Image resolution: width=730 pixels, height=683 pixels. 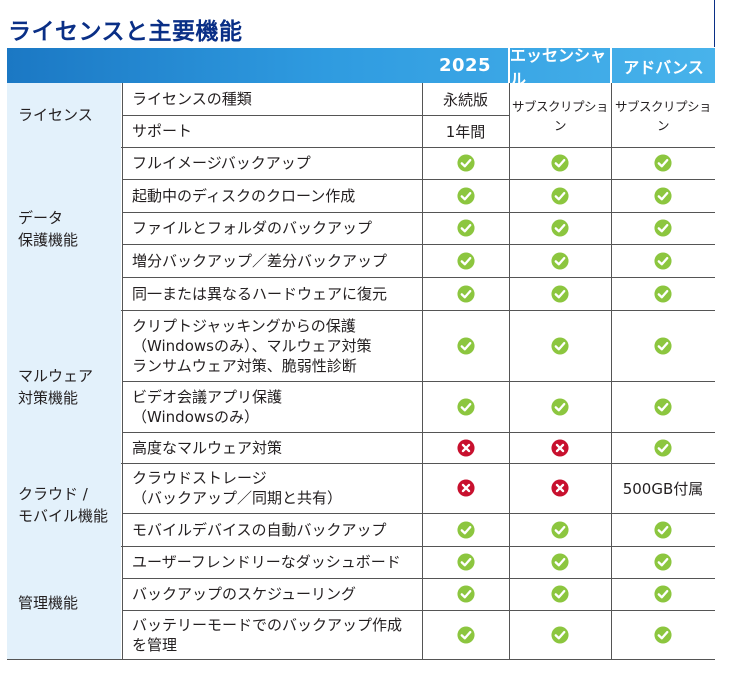 I want to click on feature-label: サポート, so click(x=162, y=131).